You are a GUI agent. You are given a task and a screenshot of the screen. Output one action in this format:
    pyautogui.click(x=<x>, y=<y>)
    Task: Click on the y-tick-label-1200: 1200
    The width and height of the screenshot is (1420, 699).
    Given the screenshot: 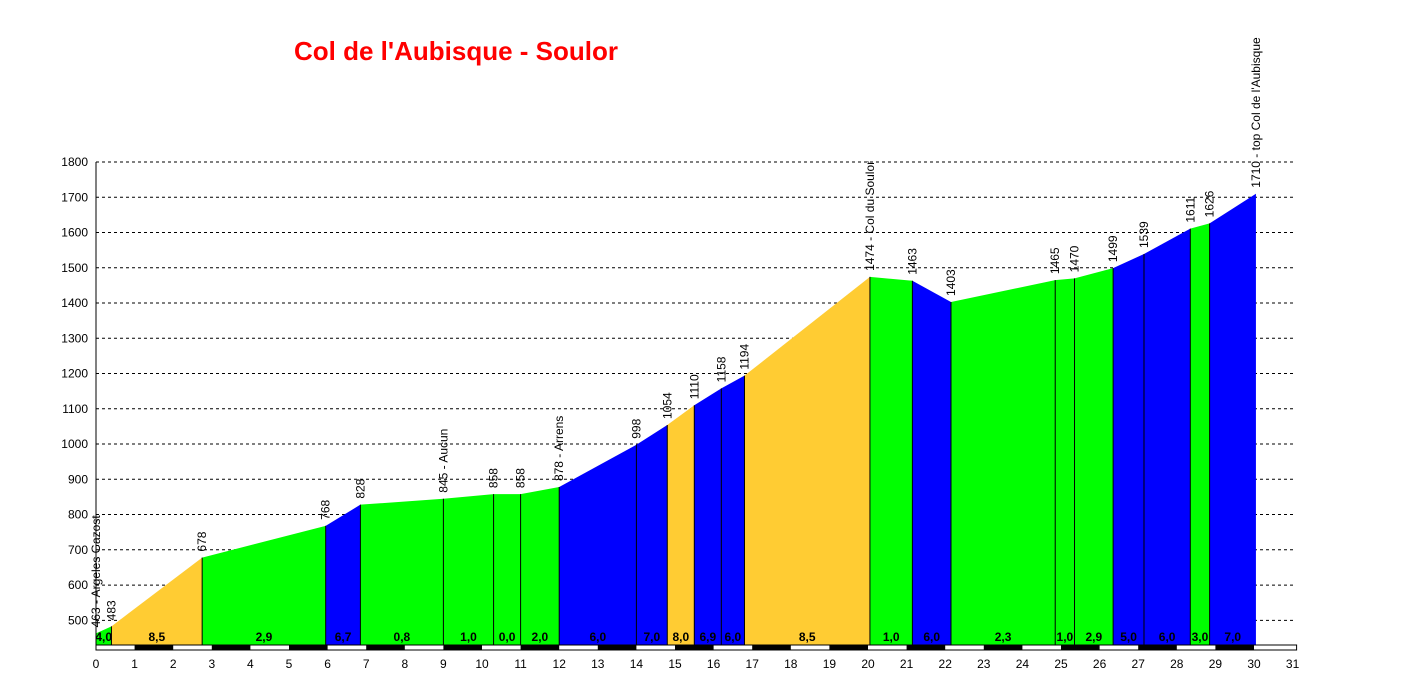 What is the action you would take?
    pyautogui.click(x=74, y=374)
    